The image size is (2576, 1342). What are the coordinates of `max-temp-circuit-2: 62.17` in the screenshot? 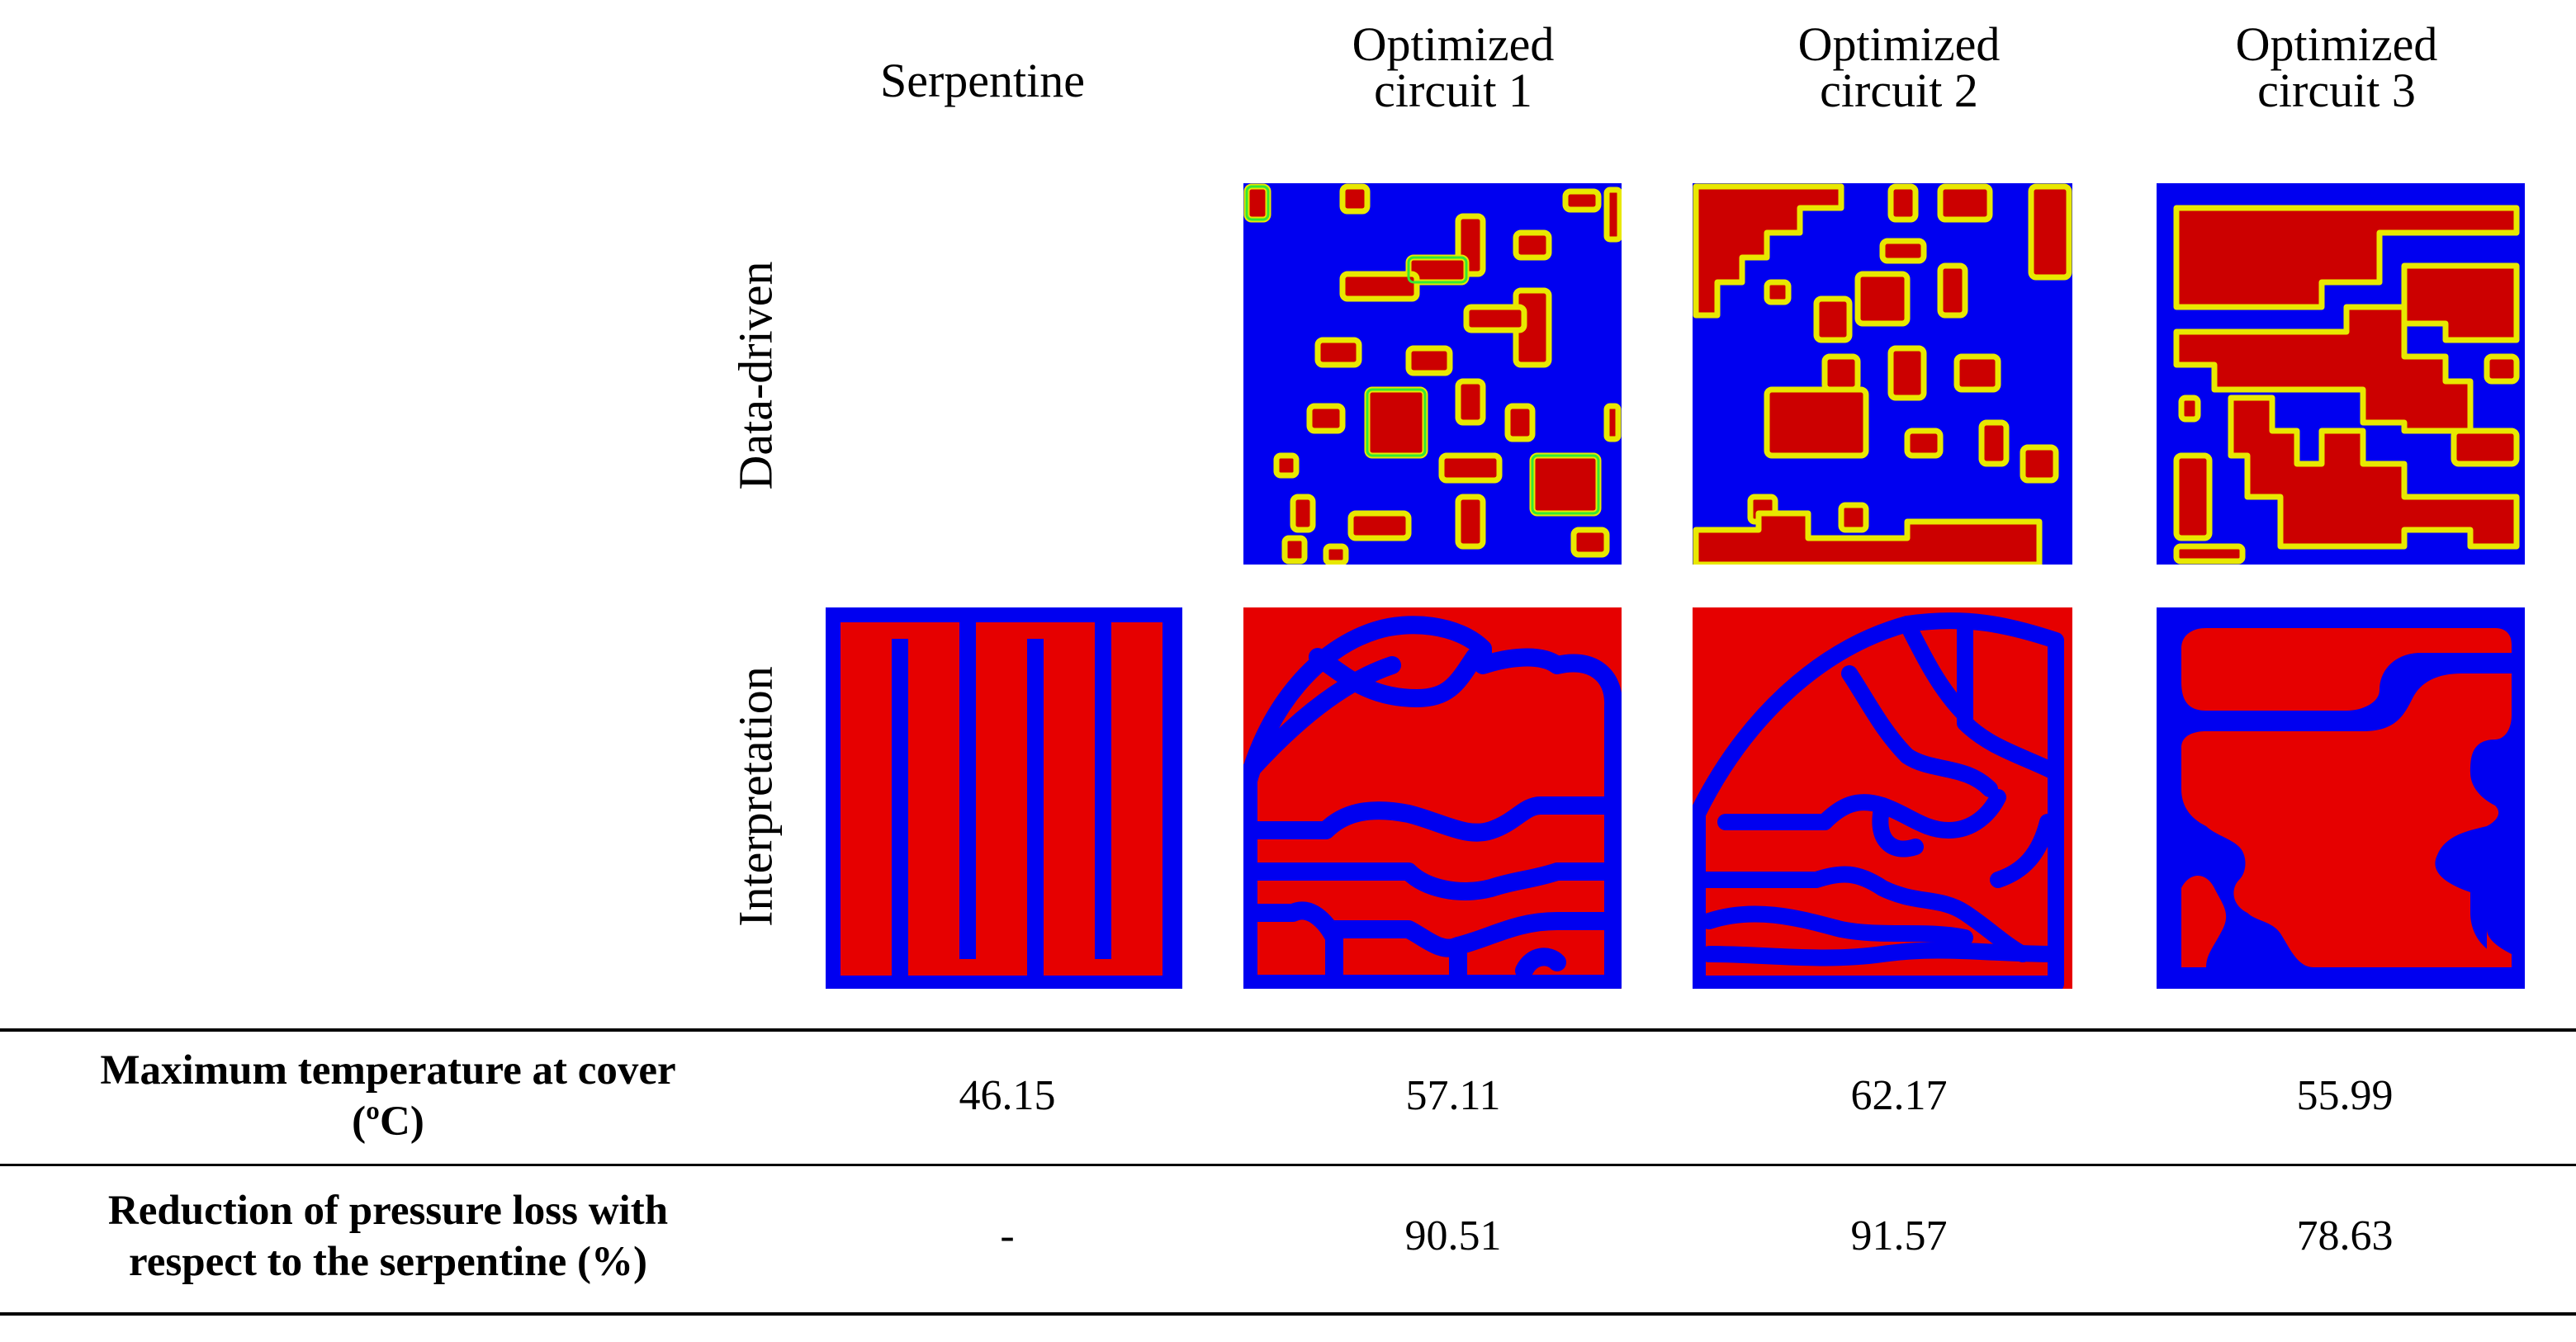 It's located at (1899, 1095).